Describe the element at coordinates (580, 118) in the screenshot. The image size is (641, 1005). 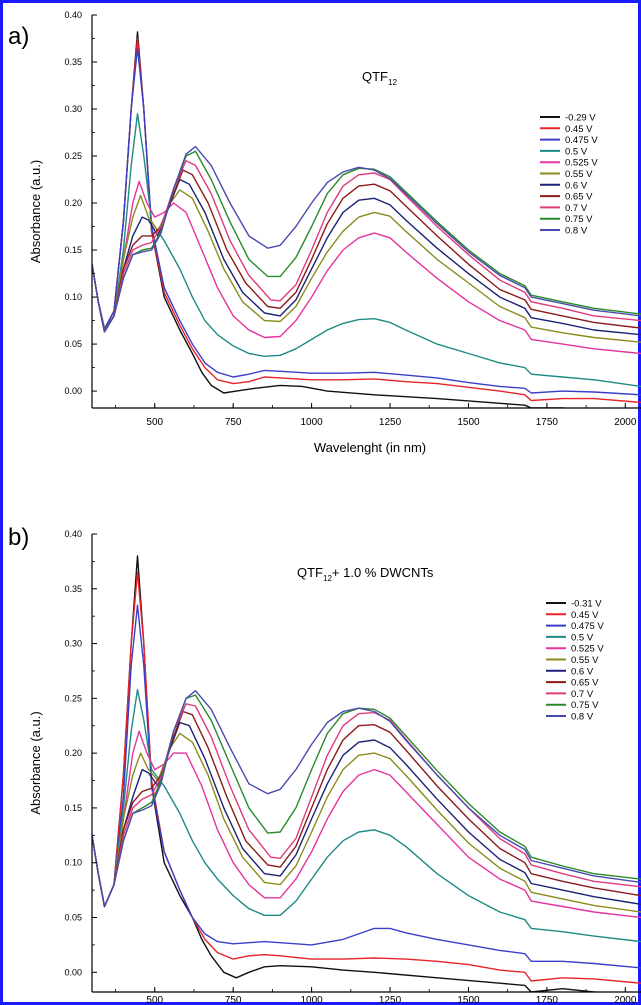
I see `legend-label: -0.29 V` at that location.